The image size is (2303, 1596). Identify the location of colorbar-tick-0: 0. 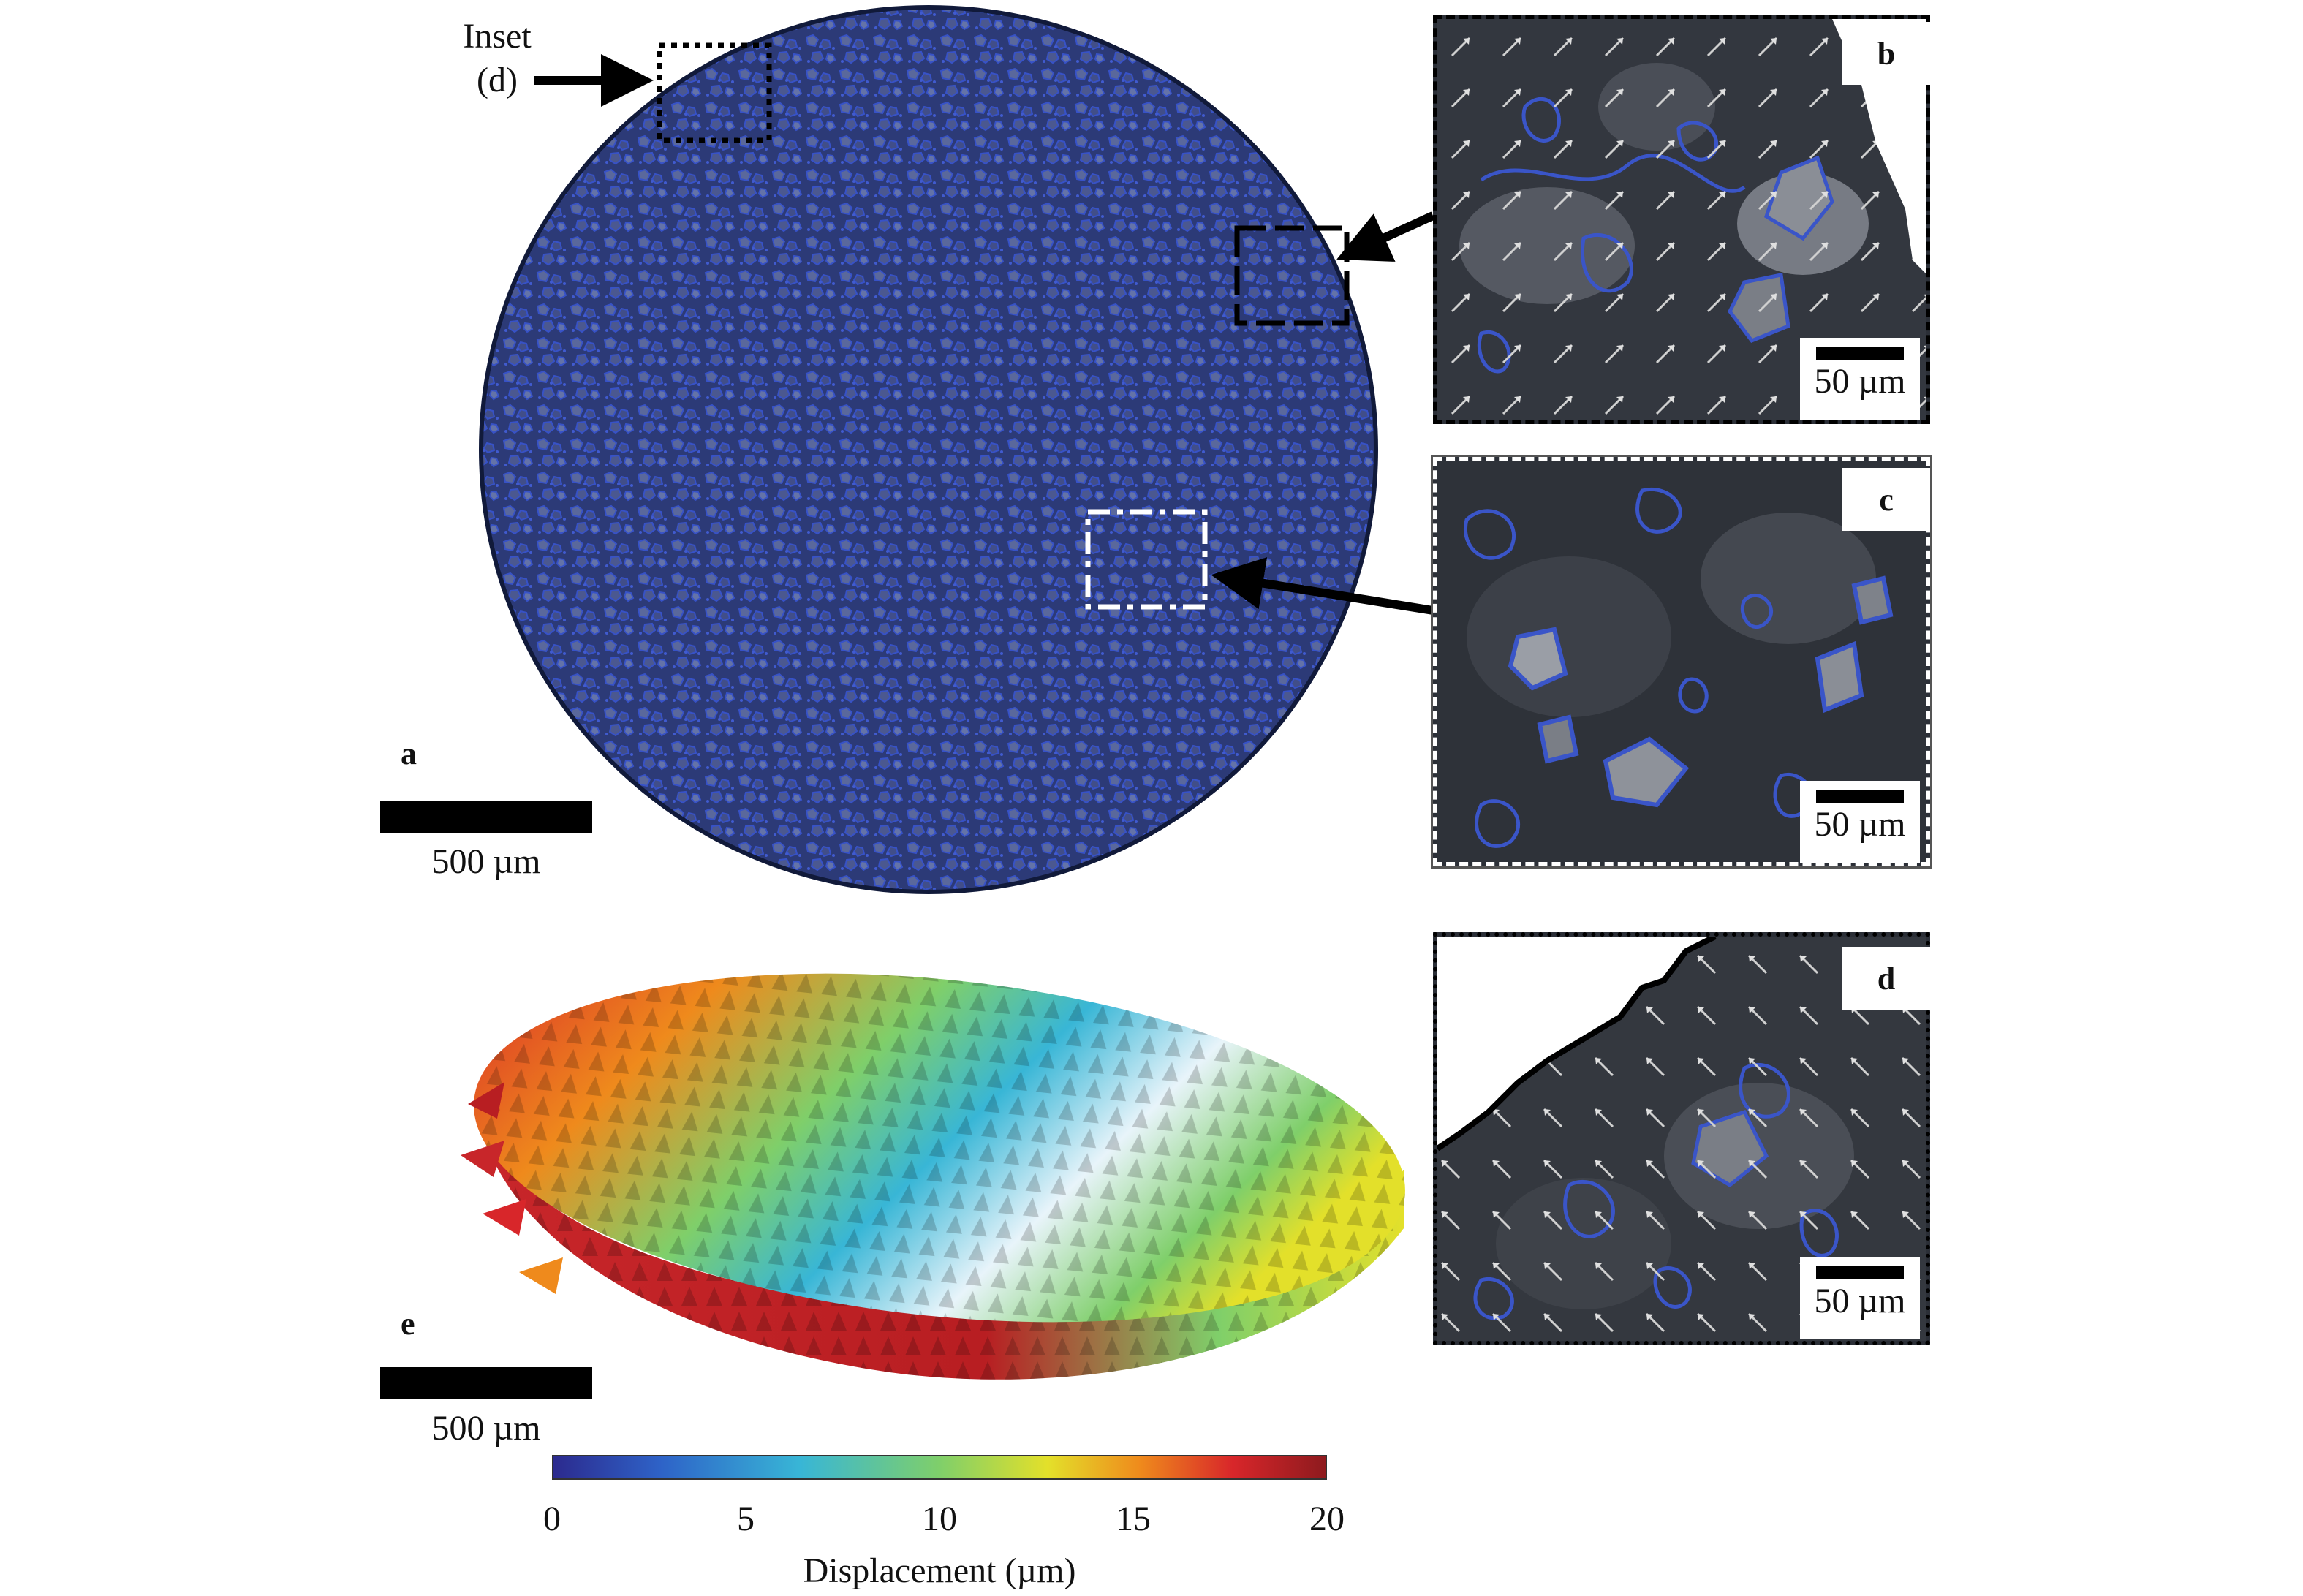
(552, 1519).